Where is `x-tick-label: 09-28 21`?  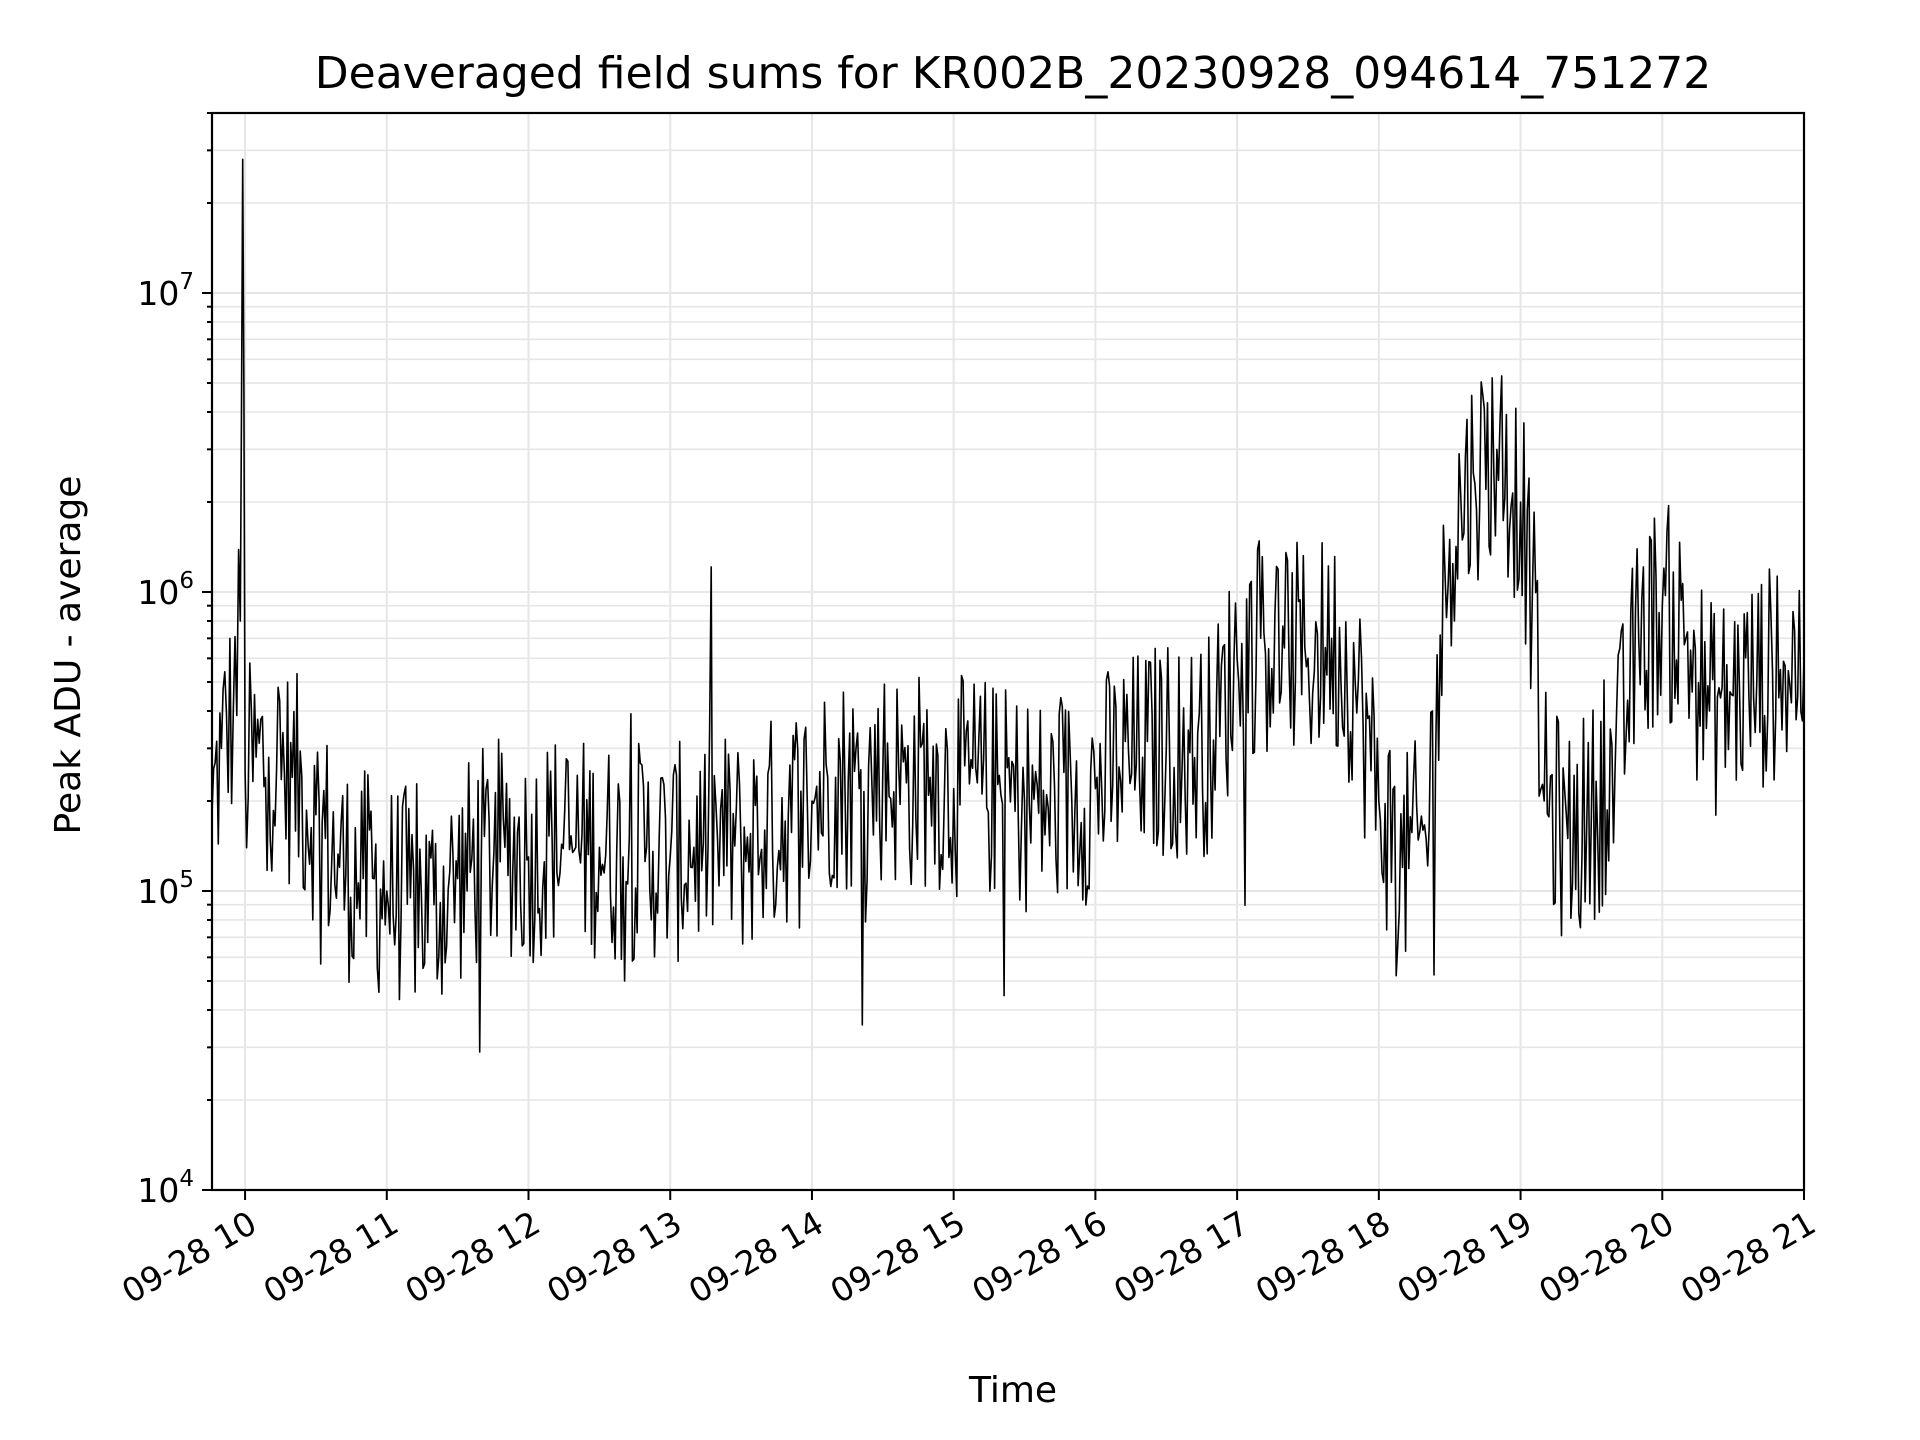
x-tick-label: 09-28 21 is located at coordinates (1748, 1257).